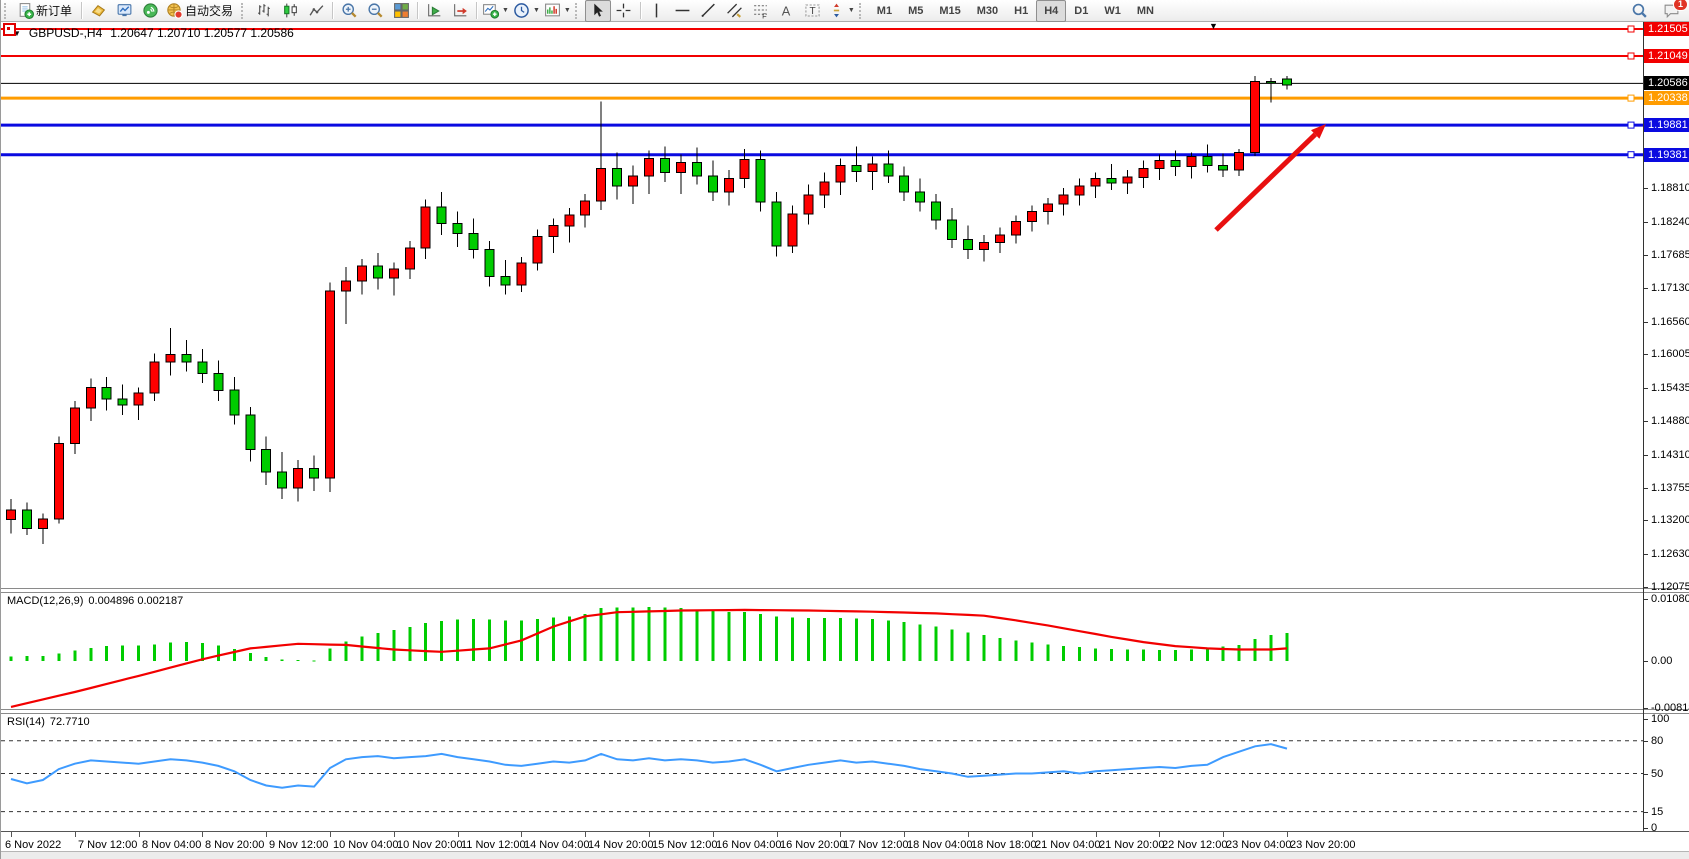 This screenshot has width=1689, height=859. I want to click on price-tick-label: 1.18810, so click(1670, 188).